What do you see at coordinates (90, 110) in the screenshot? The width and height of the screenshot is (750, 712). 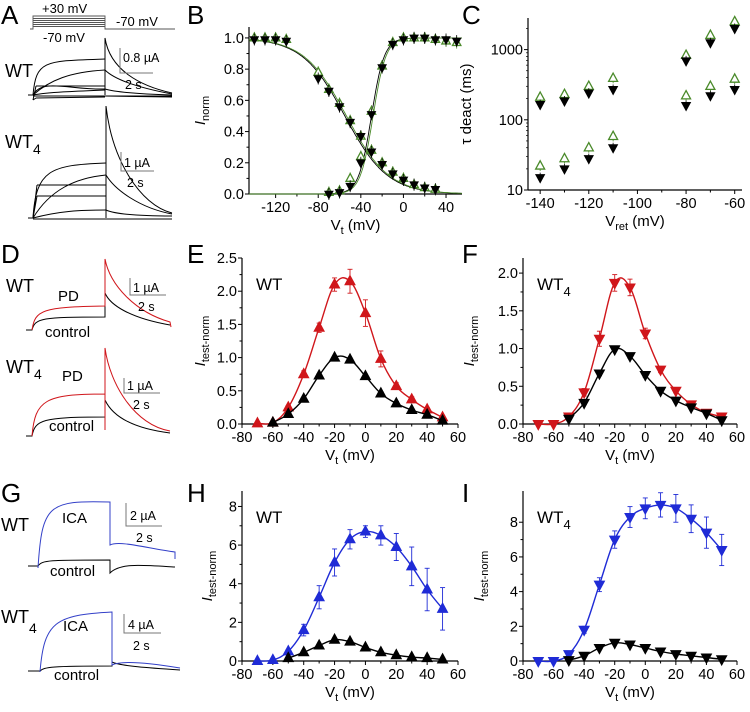 I see `panel-A: +30 mV -70 mV -70 mV WT 0.8 µA 2 s WT4` at bounding box center [90, 110].